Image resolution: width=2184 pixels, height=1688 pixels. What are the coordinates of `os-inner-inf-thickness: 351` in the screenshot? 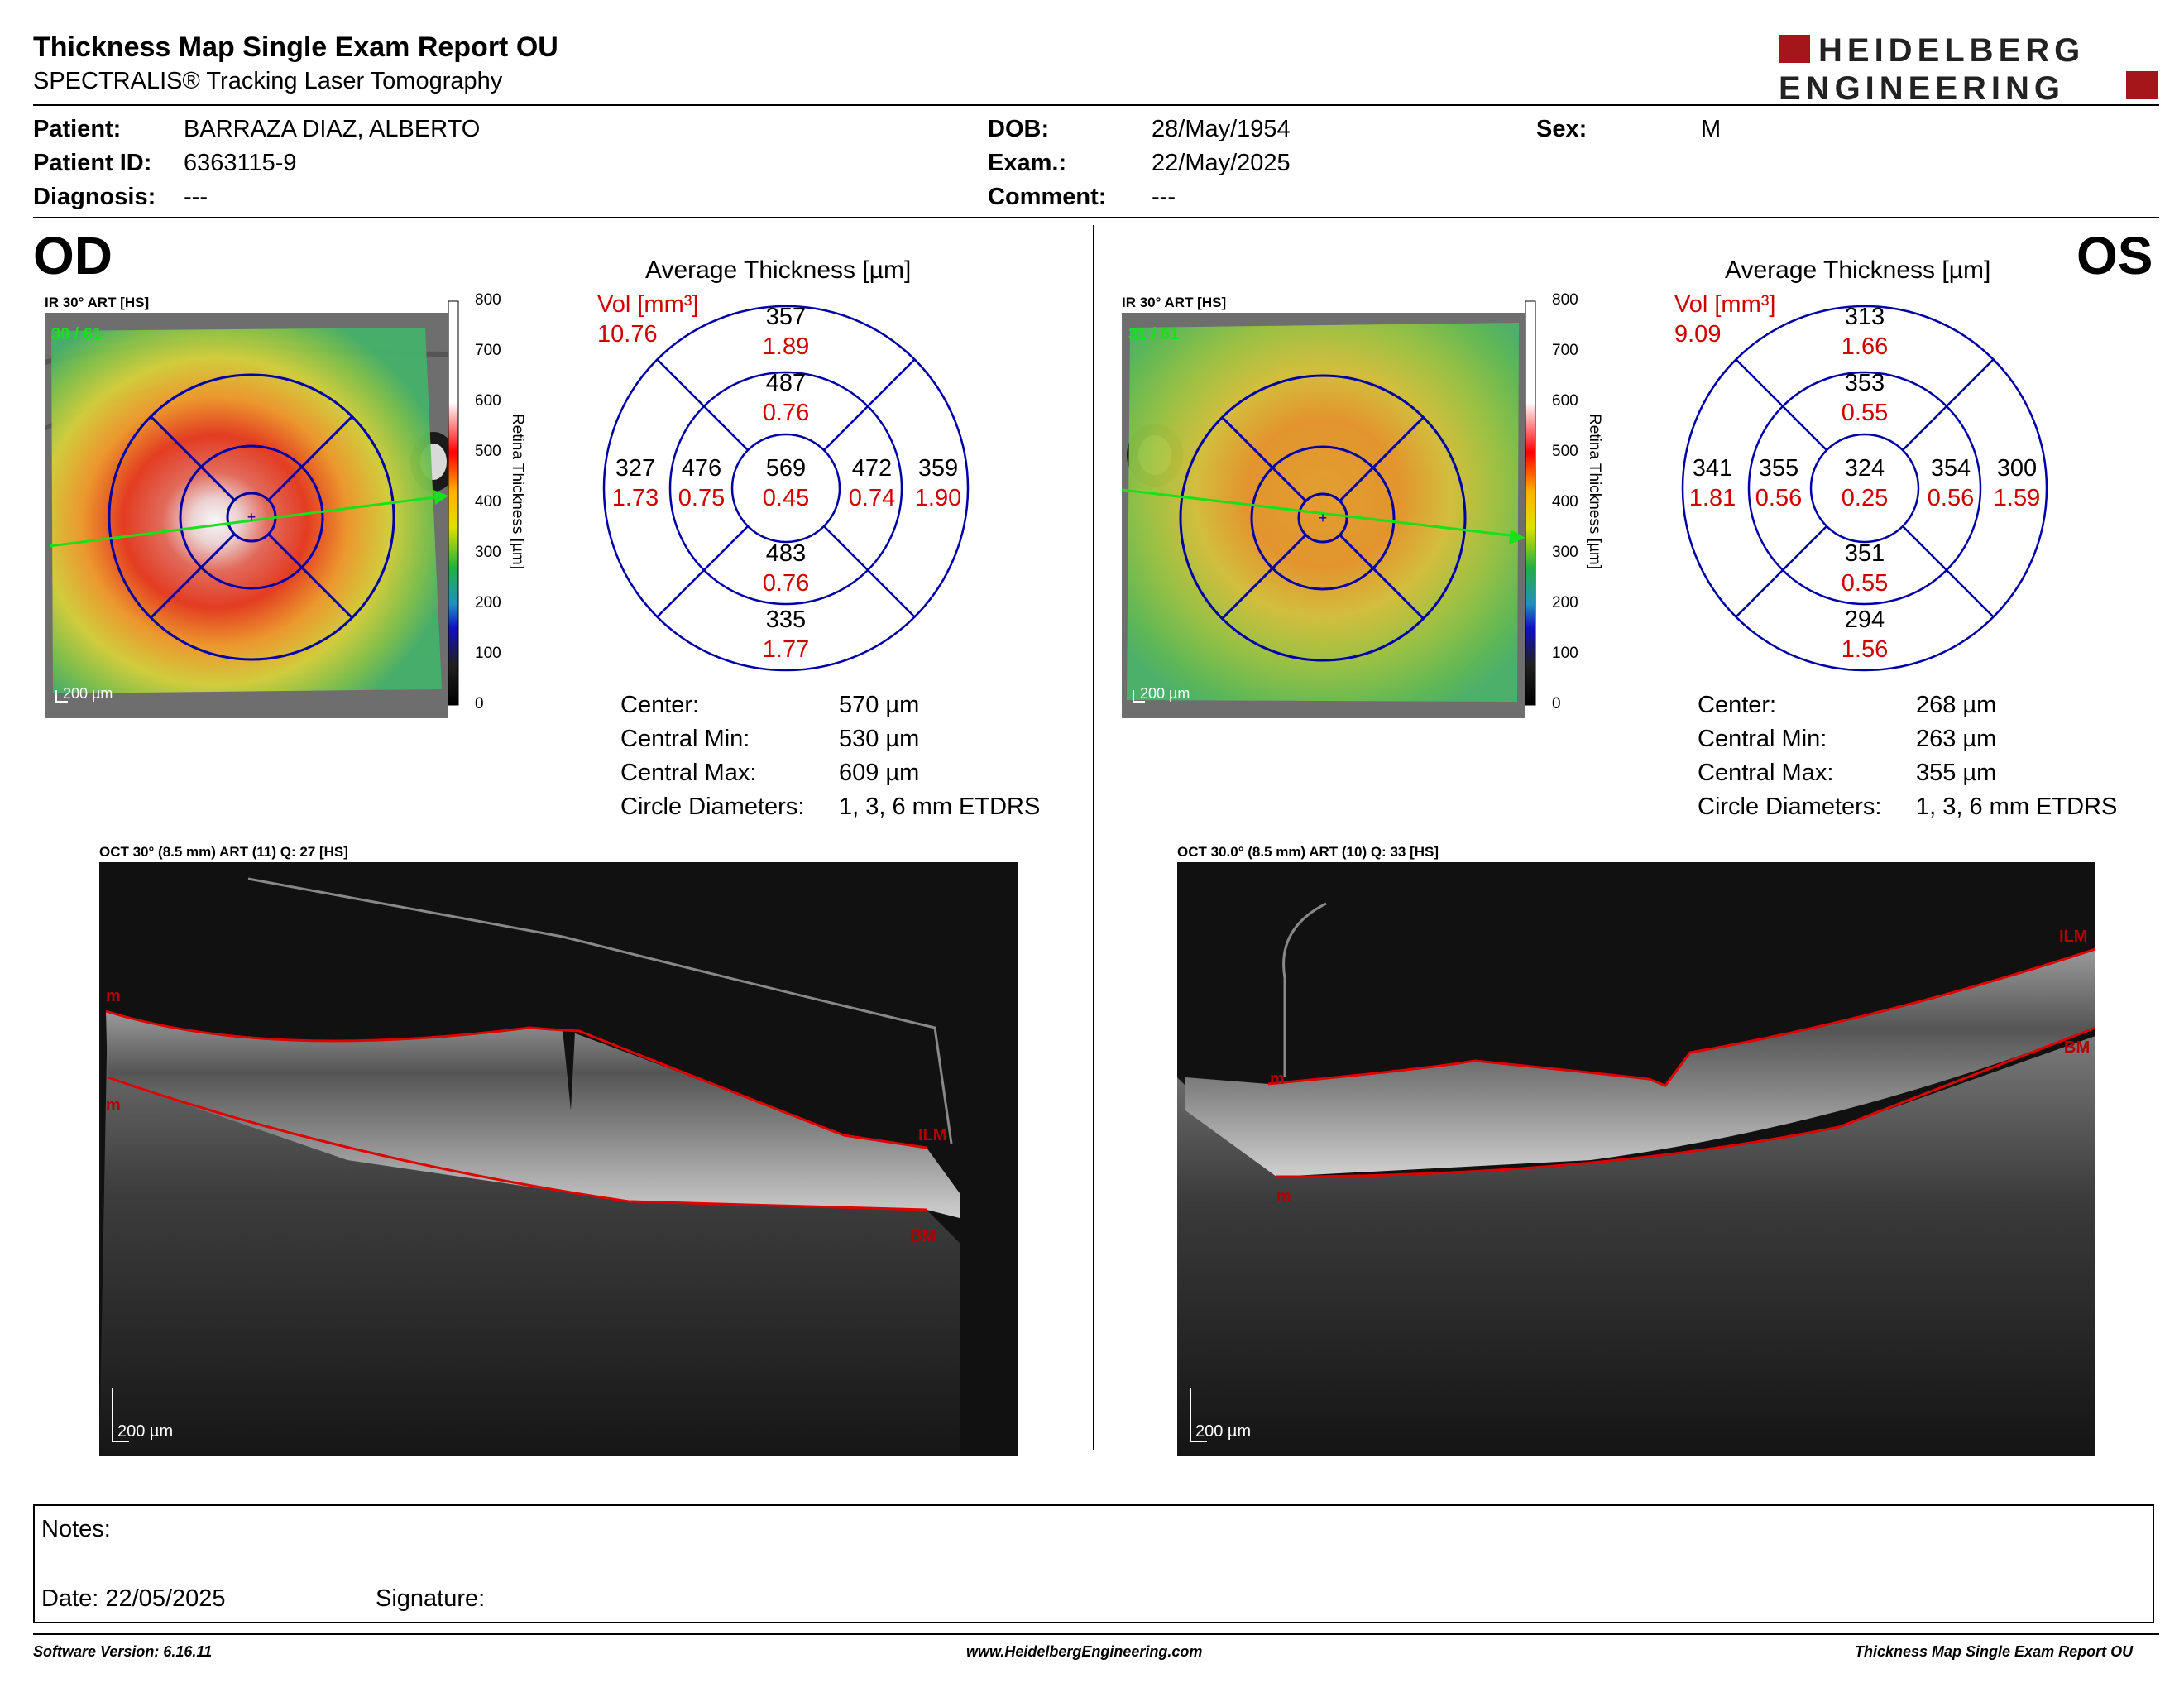 It's located at (1865, 553).